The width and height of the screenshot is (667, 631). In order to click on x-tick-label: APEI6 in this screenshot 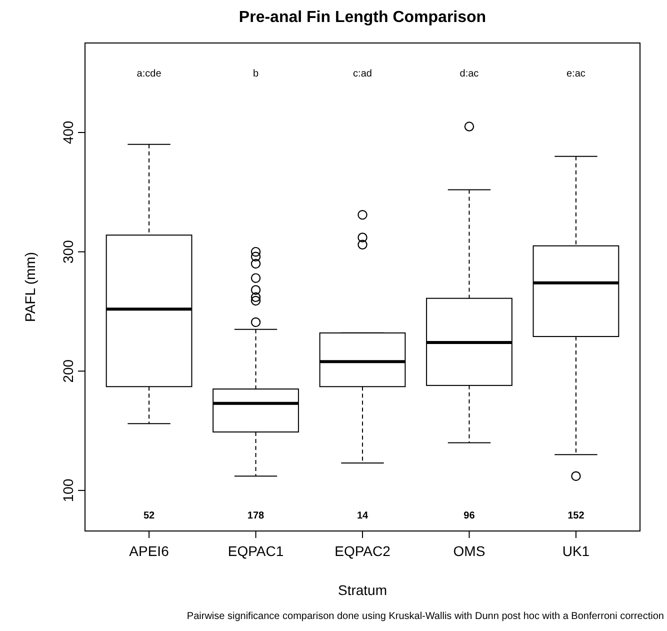, I will do `click(149, 551)`.